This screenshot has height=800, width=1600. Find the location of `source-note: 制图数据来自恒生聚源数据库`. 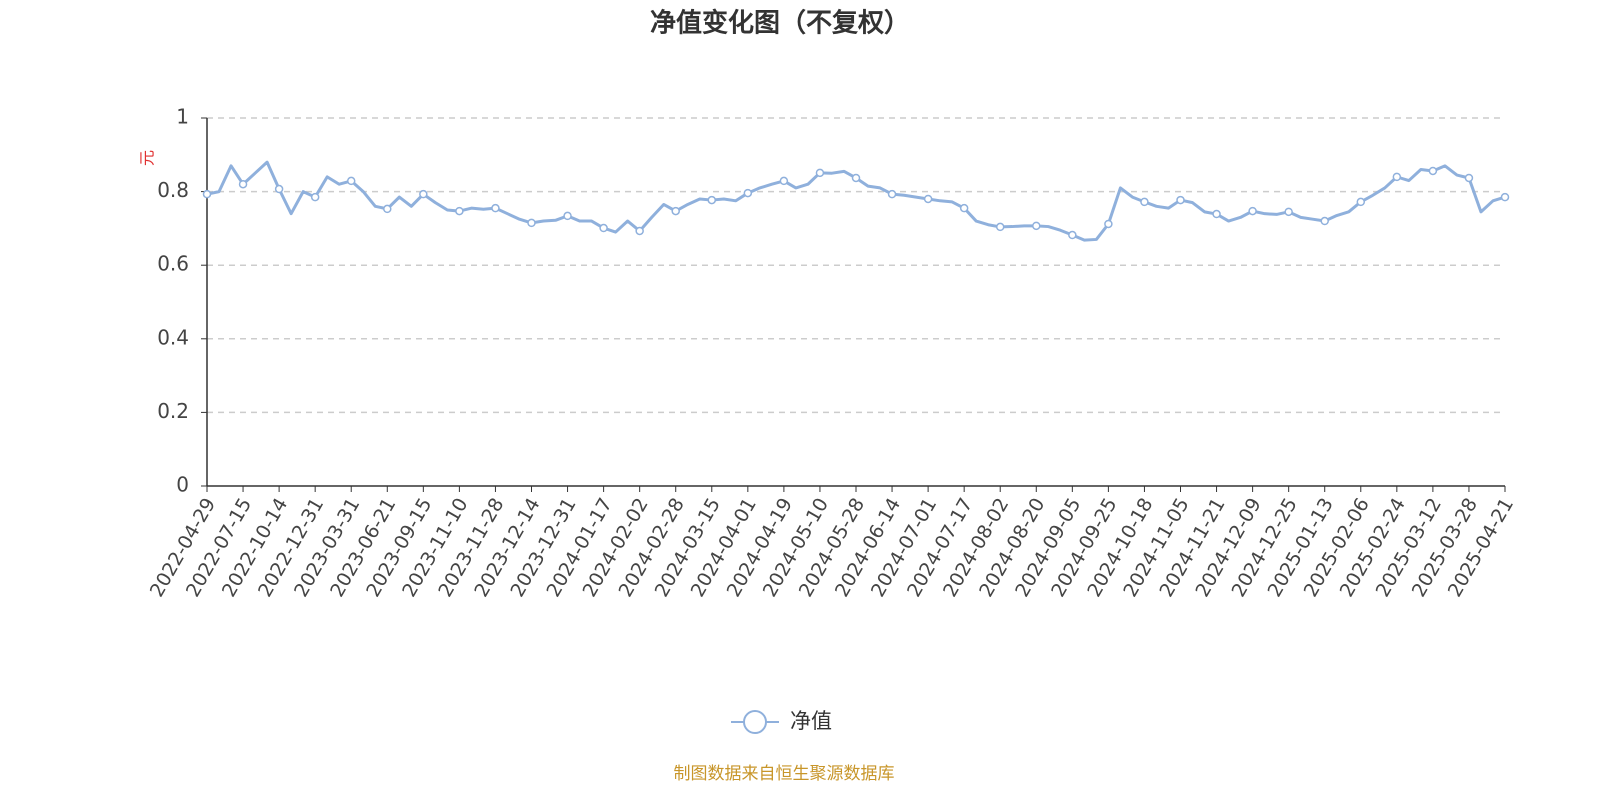

source-note: 制图数据来自恒生聚源数据库 is located at coordinates (784, 774).